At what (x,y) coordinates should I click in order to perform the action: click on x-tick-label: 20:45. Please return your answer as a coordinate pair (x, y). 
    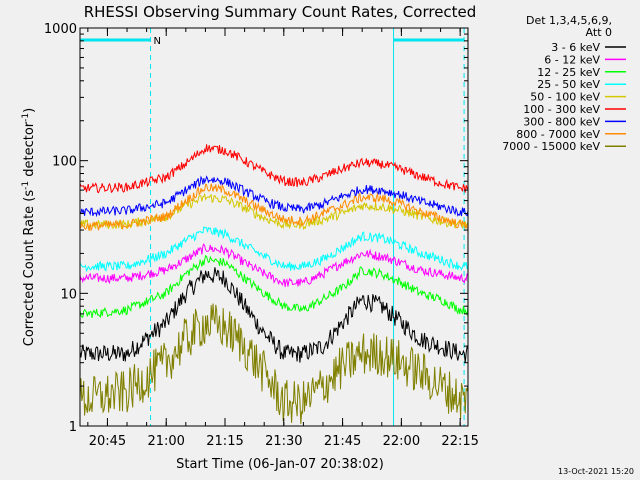
    Looking at the image, I should click on (107, 441).